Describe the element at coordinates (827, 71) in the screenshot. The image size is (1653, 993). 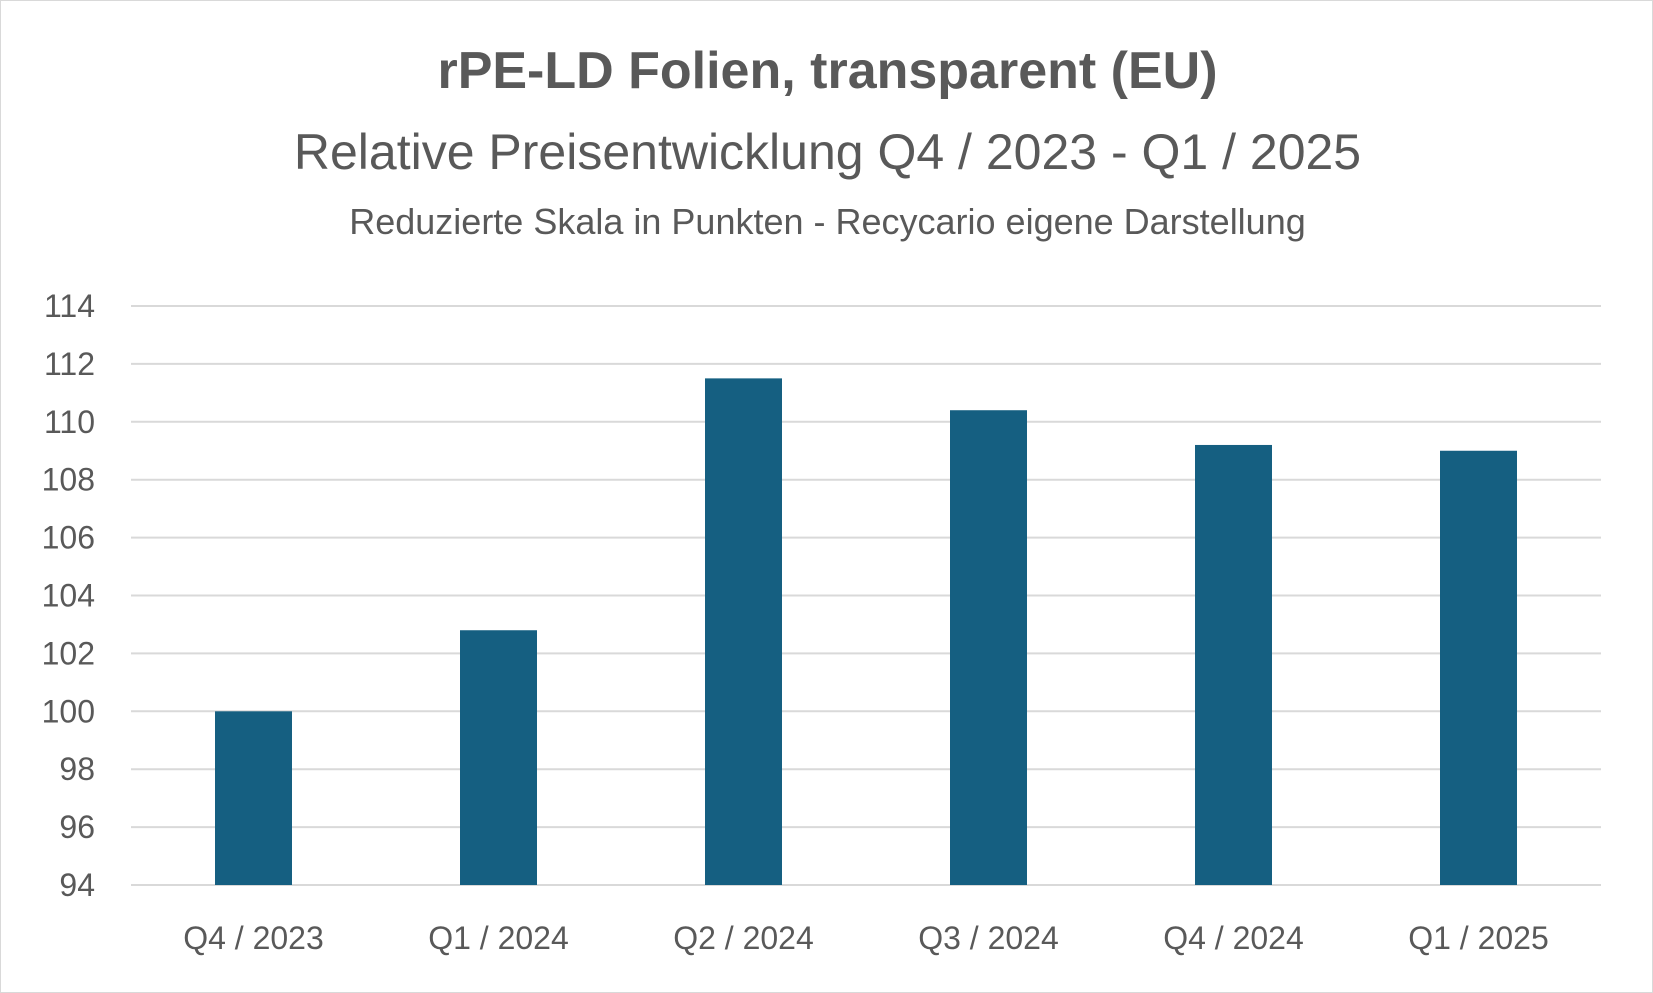
I see `chart-title: rPE-LD Folien, transparent (EU)` at that location.